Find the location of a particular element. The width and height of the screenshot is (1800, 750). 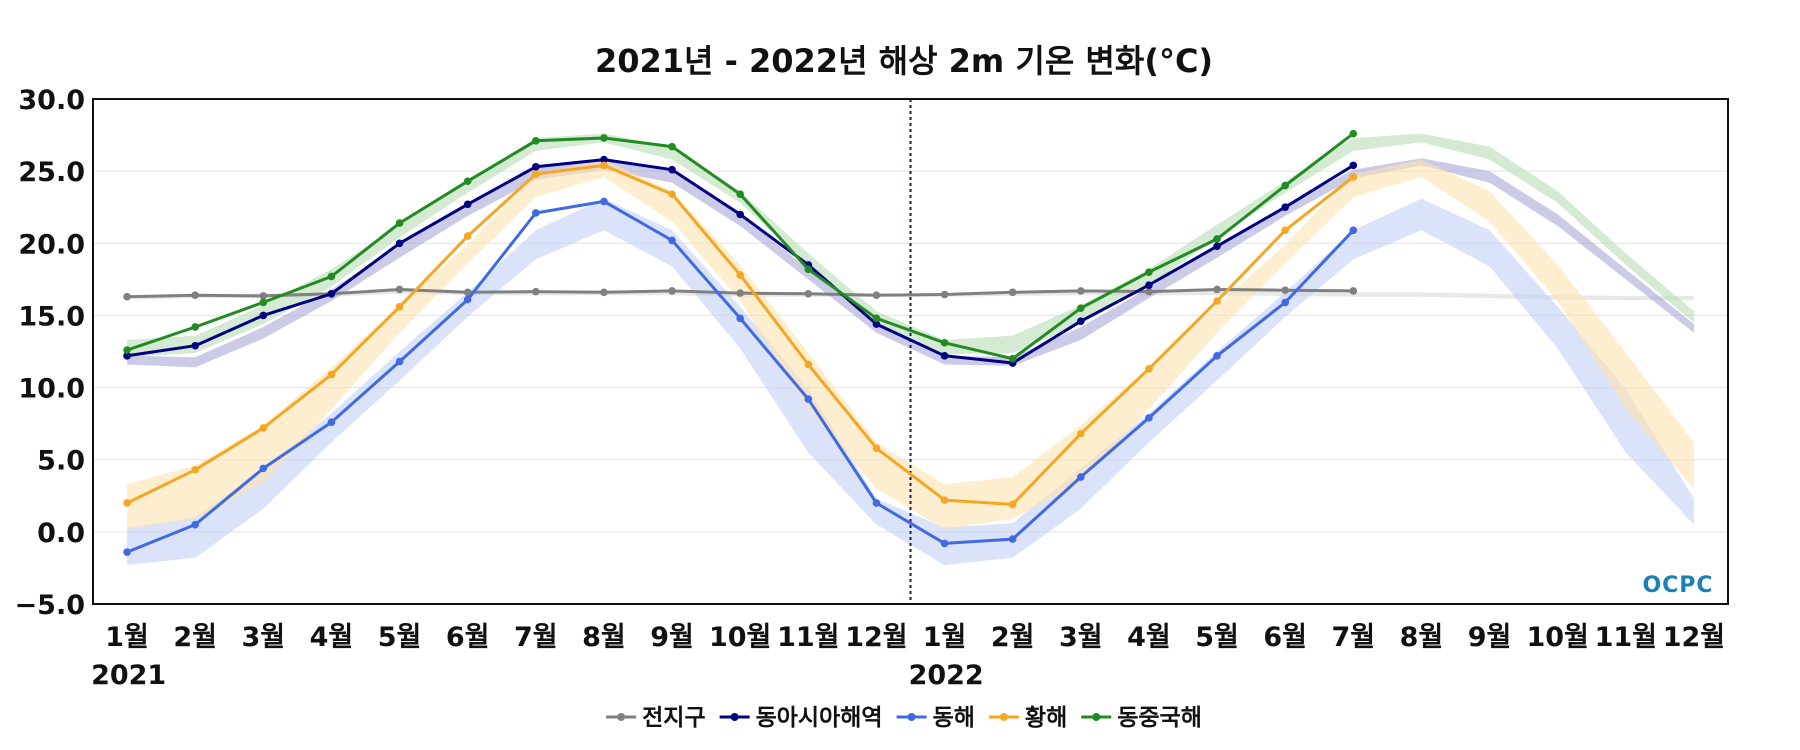

x-tick-label: 1월 is located at coordinates (945, 637).